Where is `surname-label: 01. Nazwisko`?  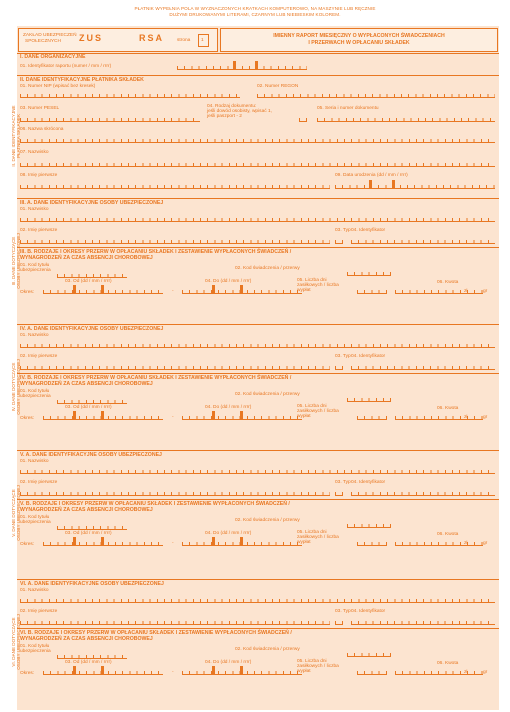
surname-label: 01. Nazwisko is located at coordinates (34, 461).